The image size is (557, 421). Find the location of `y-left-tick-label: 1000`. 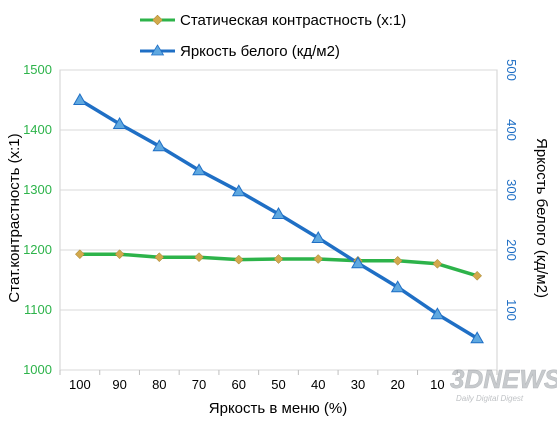

y-left-tick-label: 1000 is located at coordinates (37, 369).